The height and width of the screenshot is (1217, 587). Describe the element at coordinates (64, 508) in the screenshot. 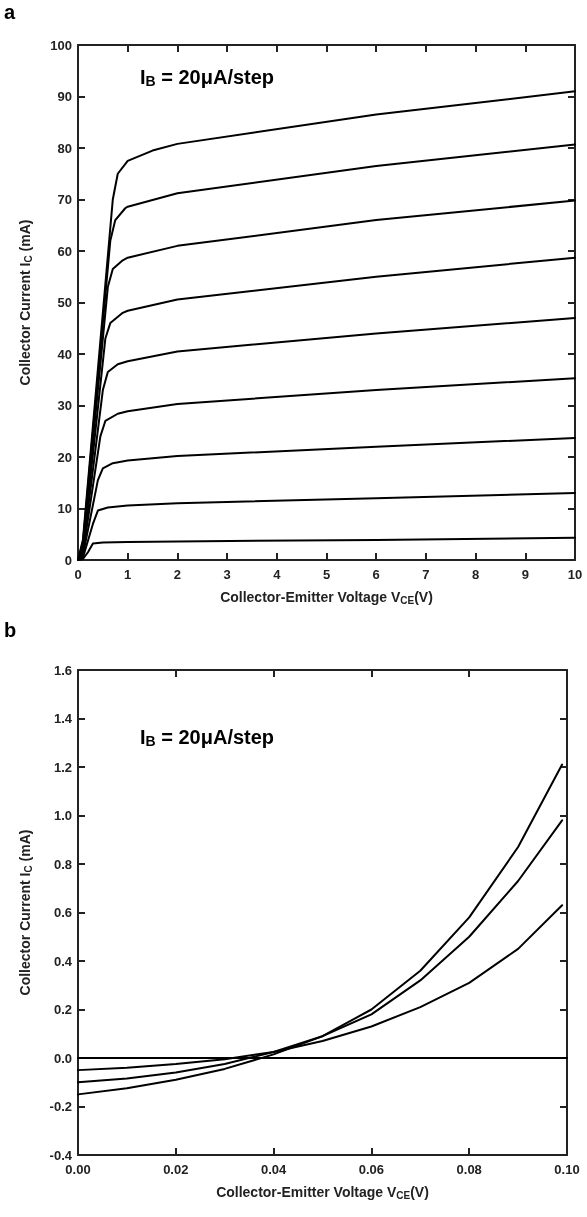

I see `y-tick-label: 10` at that location.